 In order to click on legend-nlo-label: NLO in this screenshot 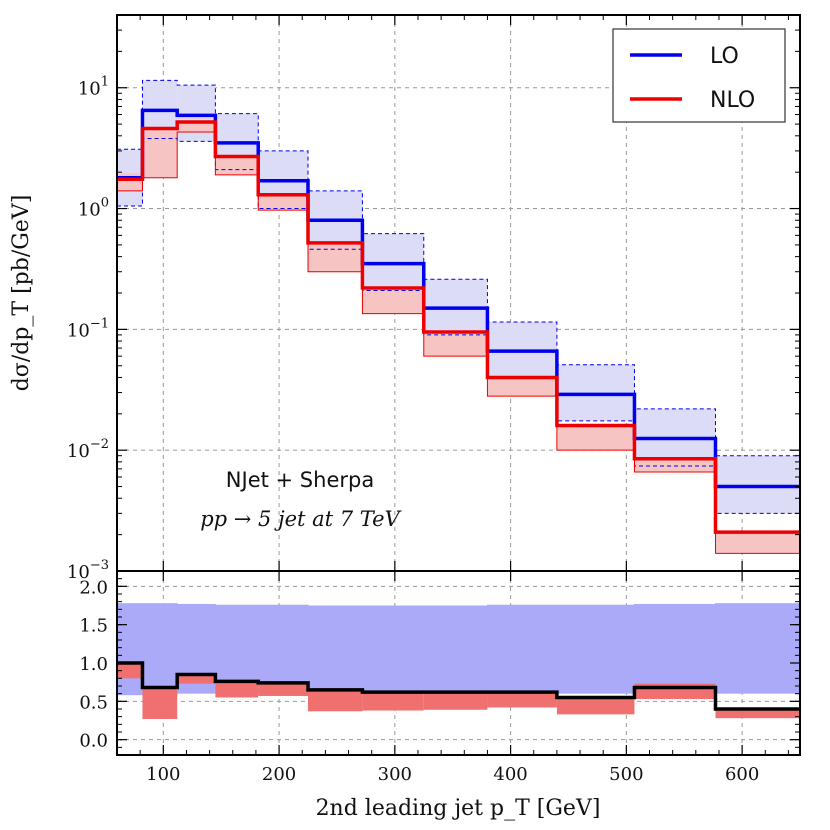, I will do `click(732, 100)`.